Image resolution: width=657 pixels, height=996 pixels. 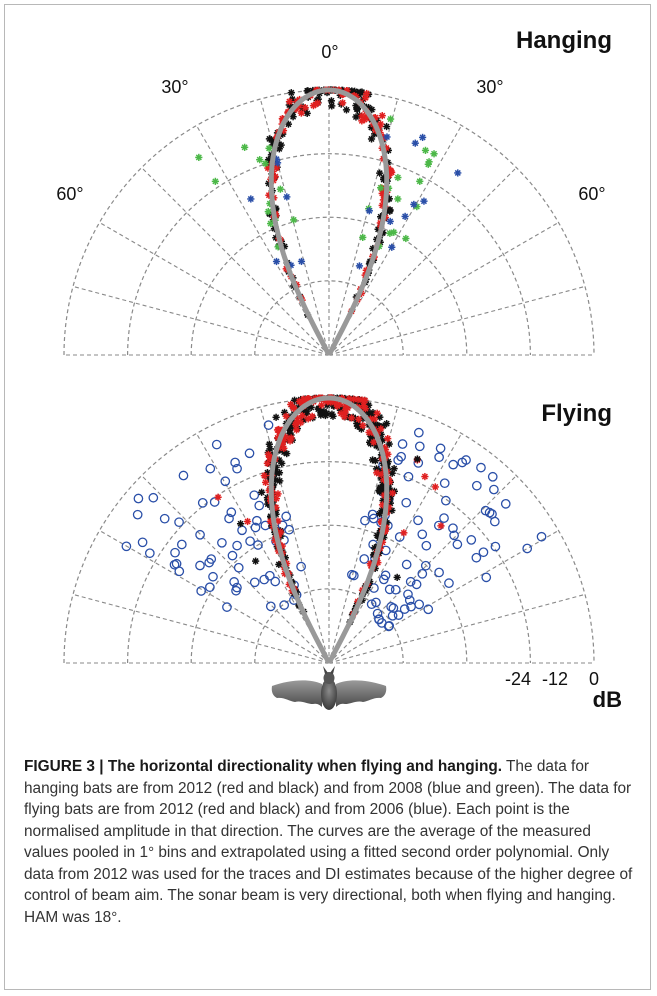 What do you see at coordinates (607, 699) in the screenshot?
I see `db-unit-label: dB` at bounding box center [607, 699].